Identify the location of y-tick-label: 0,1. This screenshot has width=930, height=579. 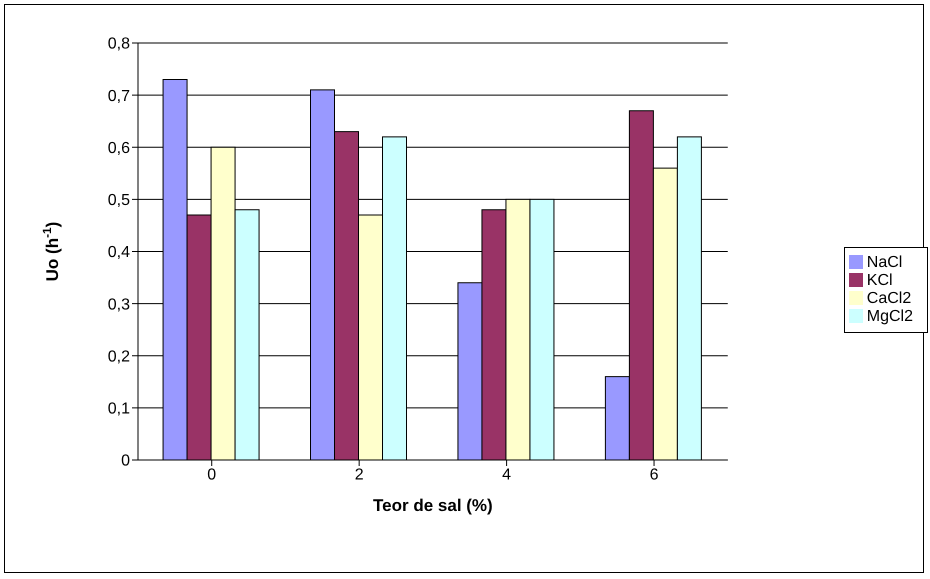
(119, 409).